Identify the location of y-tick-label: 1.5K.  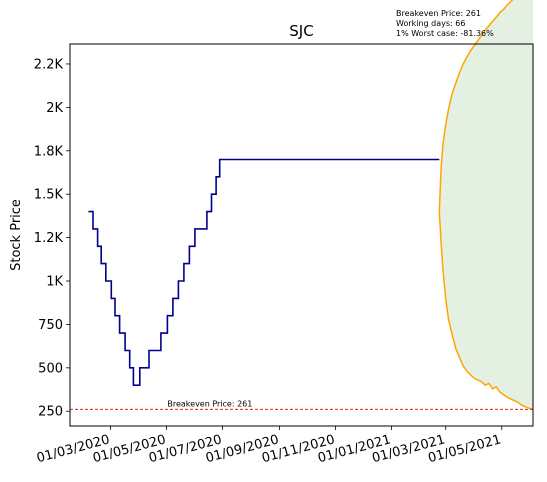
(49, 195).